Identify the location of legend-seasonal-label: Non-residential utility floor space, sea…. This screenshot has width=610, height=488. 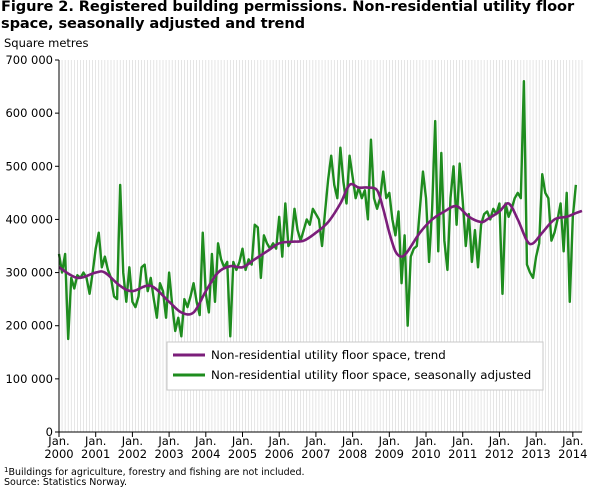
(371, 375).